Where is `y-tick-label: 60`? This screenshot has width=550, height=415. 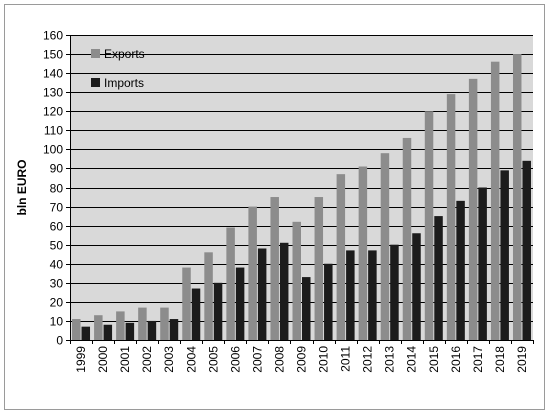
y-tick-label: 60 is located at coordinates (57, 227).